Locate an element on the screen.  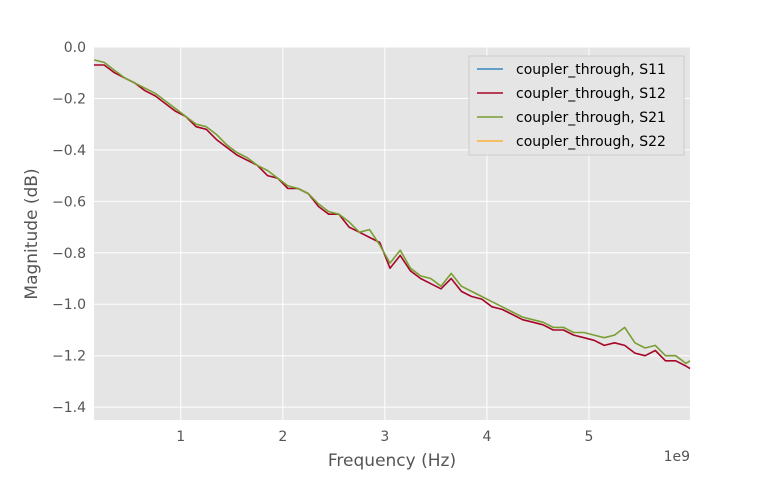
y-tick-label: −0.4 is located at coordinates (69, 151).